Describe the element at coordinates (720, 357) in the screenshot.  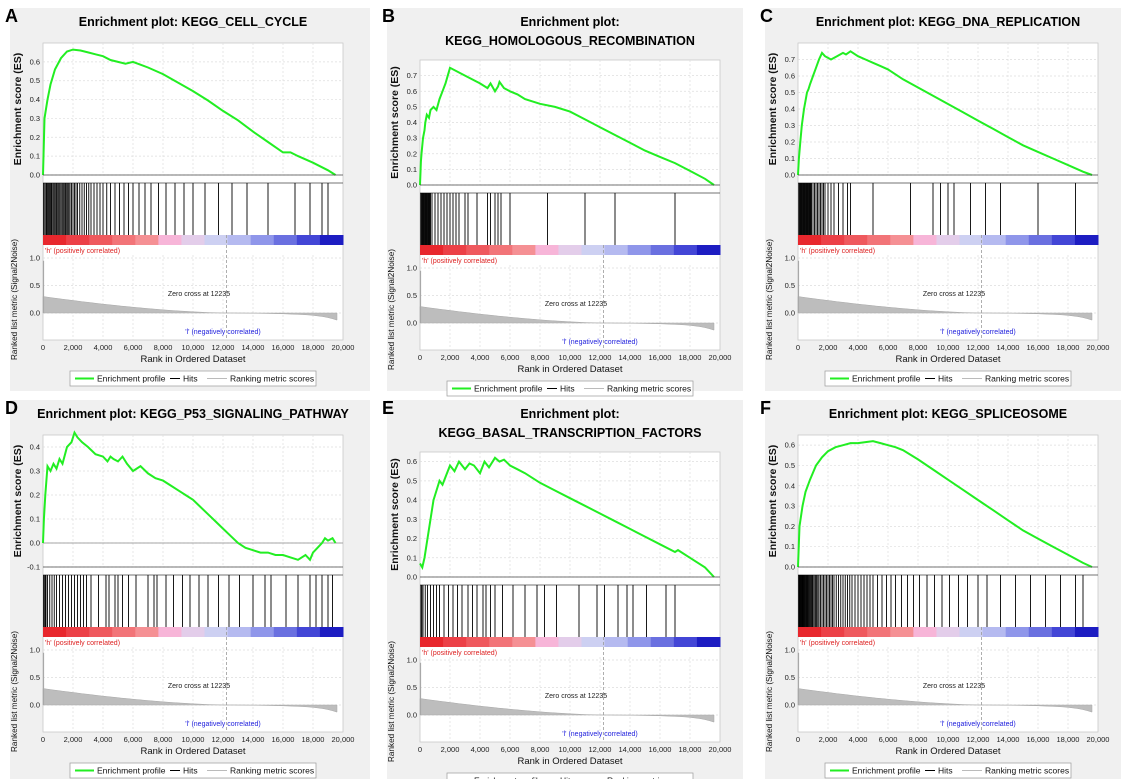
I see `x-tick: 20,000` at that location.